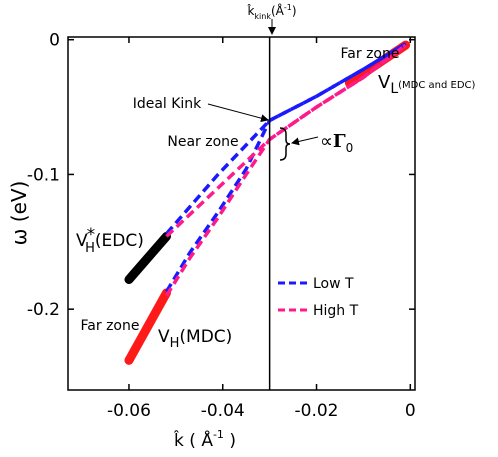 This screenshot has width=498, height=457. I want to click on kink-axis-label: k̂kink(Å-1), so click(271, 12).